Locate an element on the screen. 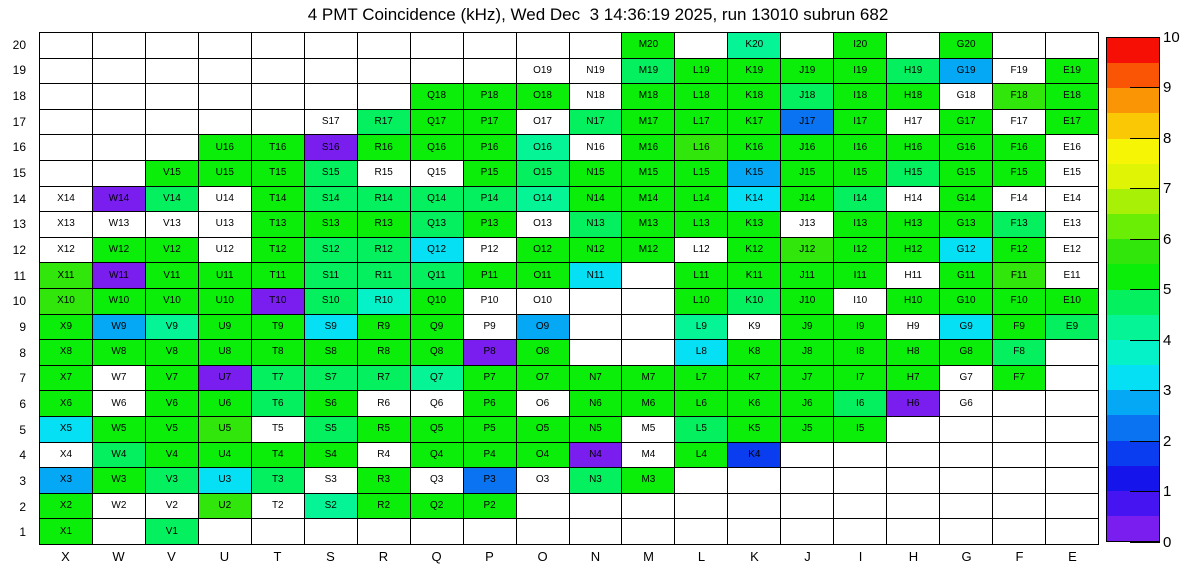 This screenshot has width=1196, height=572. heatmap-cell: R15 is located at coordinates (384, 174).